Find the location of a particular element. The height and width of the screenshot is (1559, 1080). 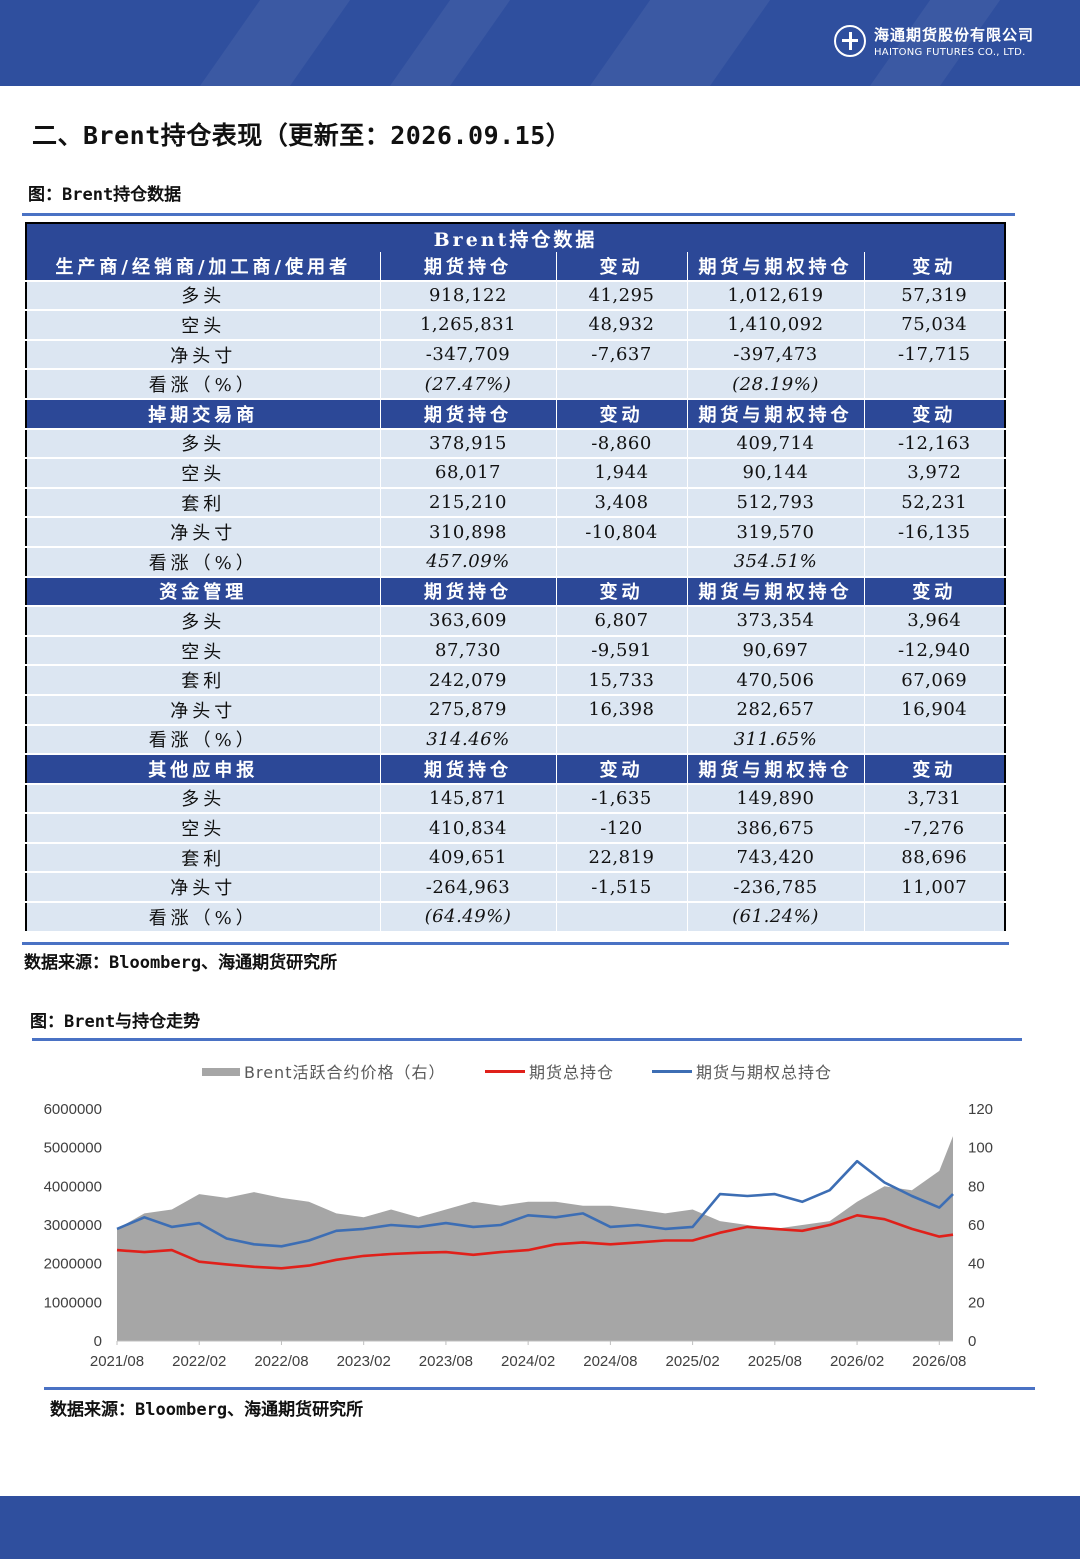

table-row: 净头寸 -264,963 -1,515 -236,785 11,007 is located at coordinates (515, 888).